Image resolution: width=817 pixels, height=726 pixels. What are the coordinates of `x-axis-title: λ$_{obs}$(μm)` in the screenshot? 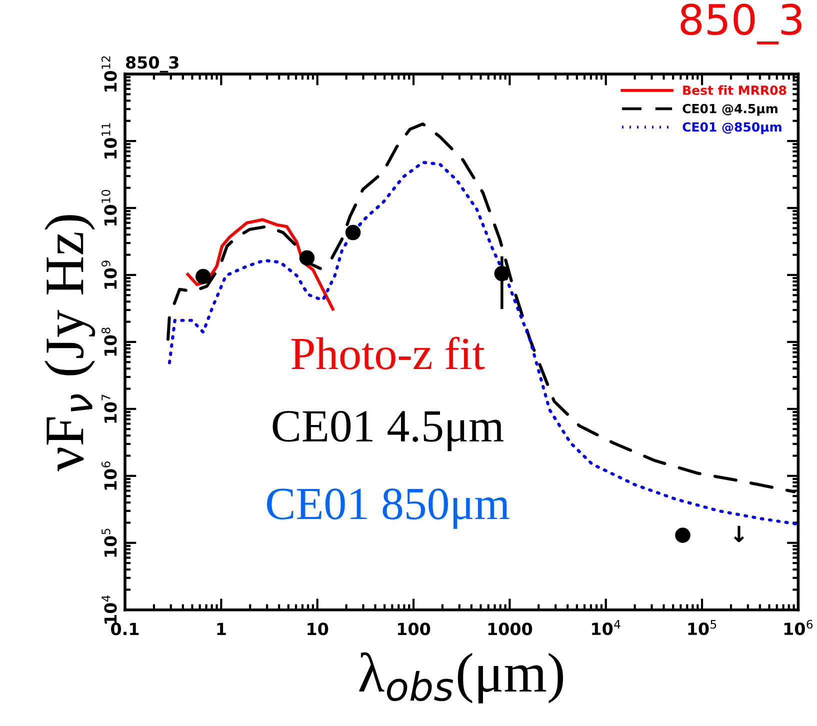 It's located at (461, 678).